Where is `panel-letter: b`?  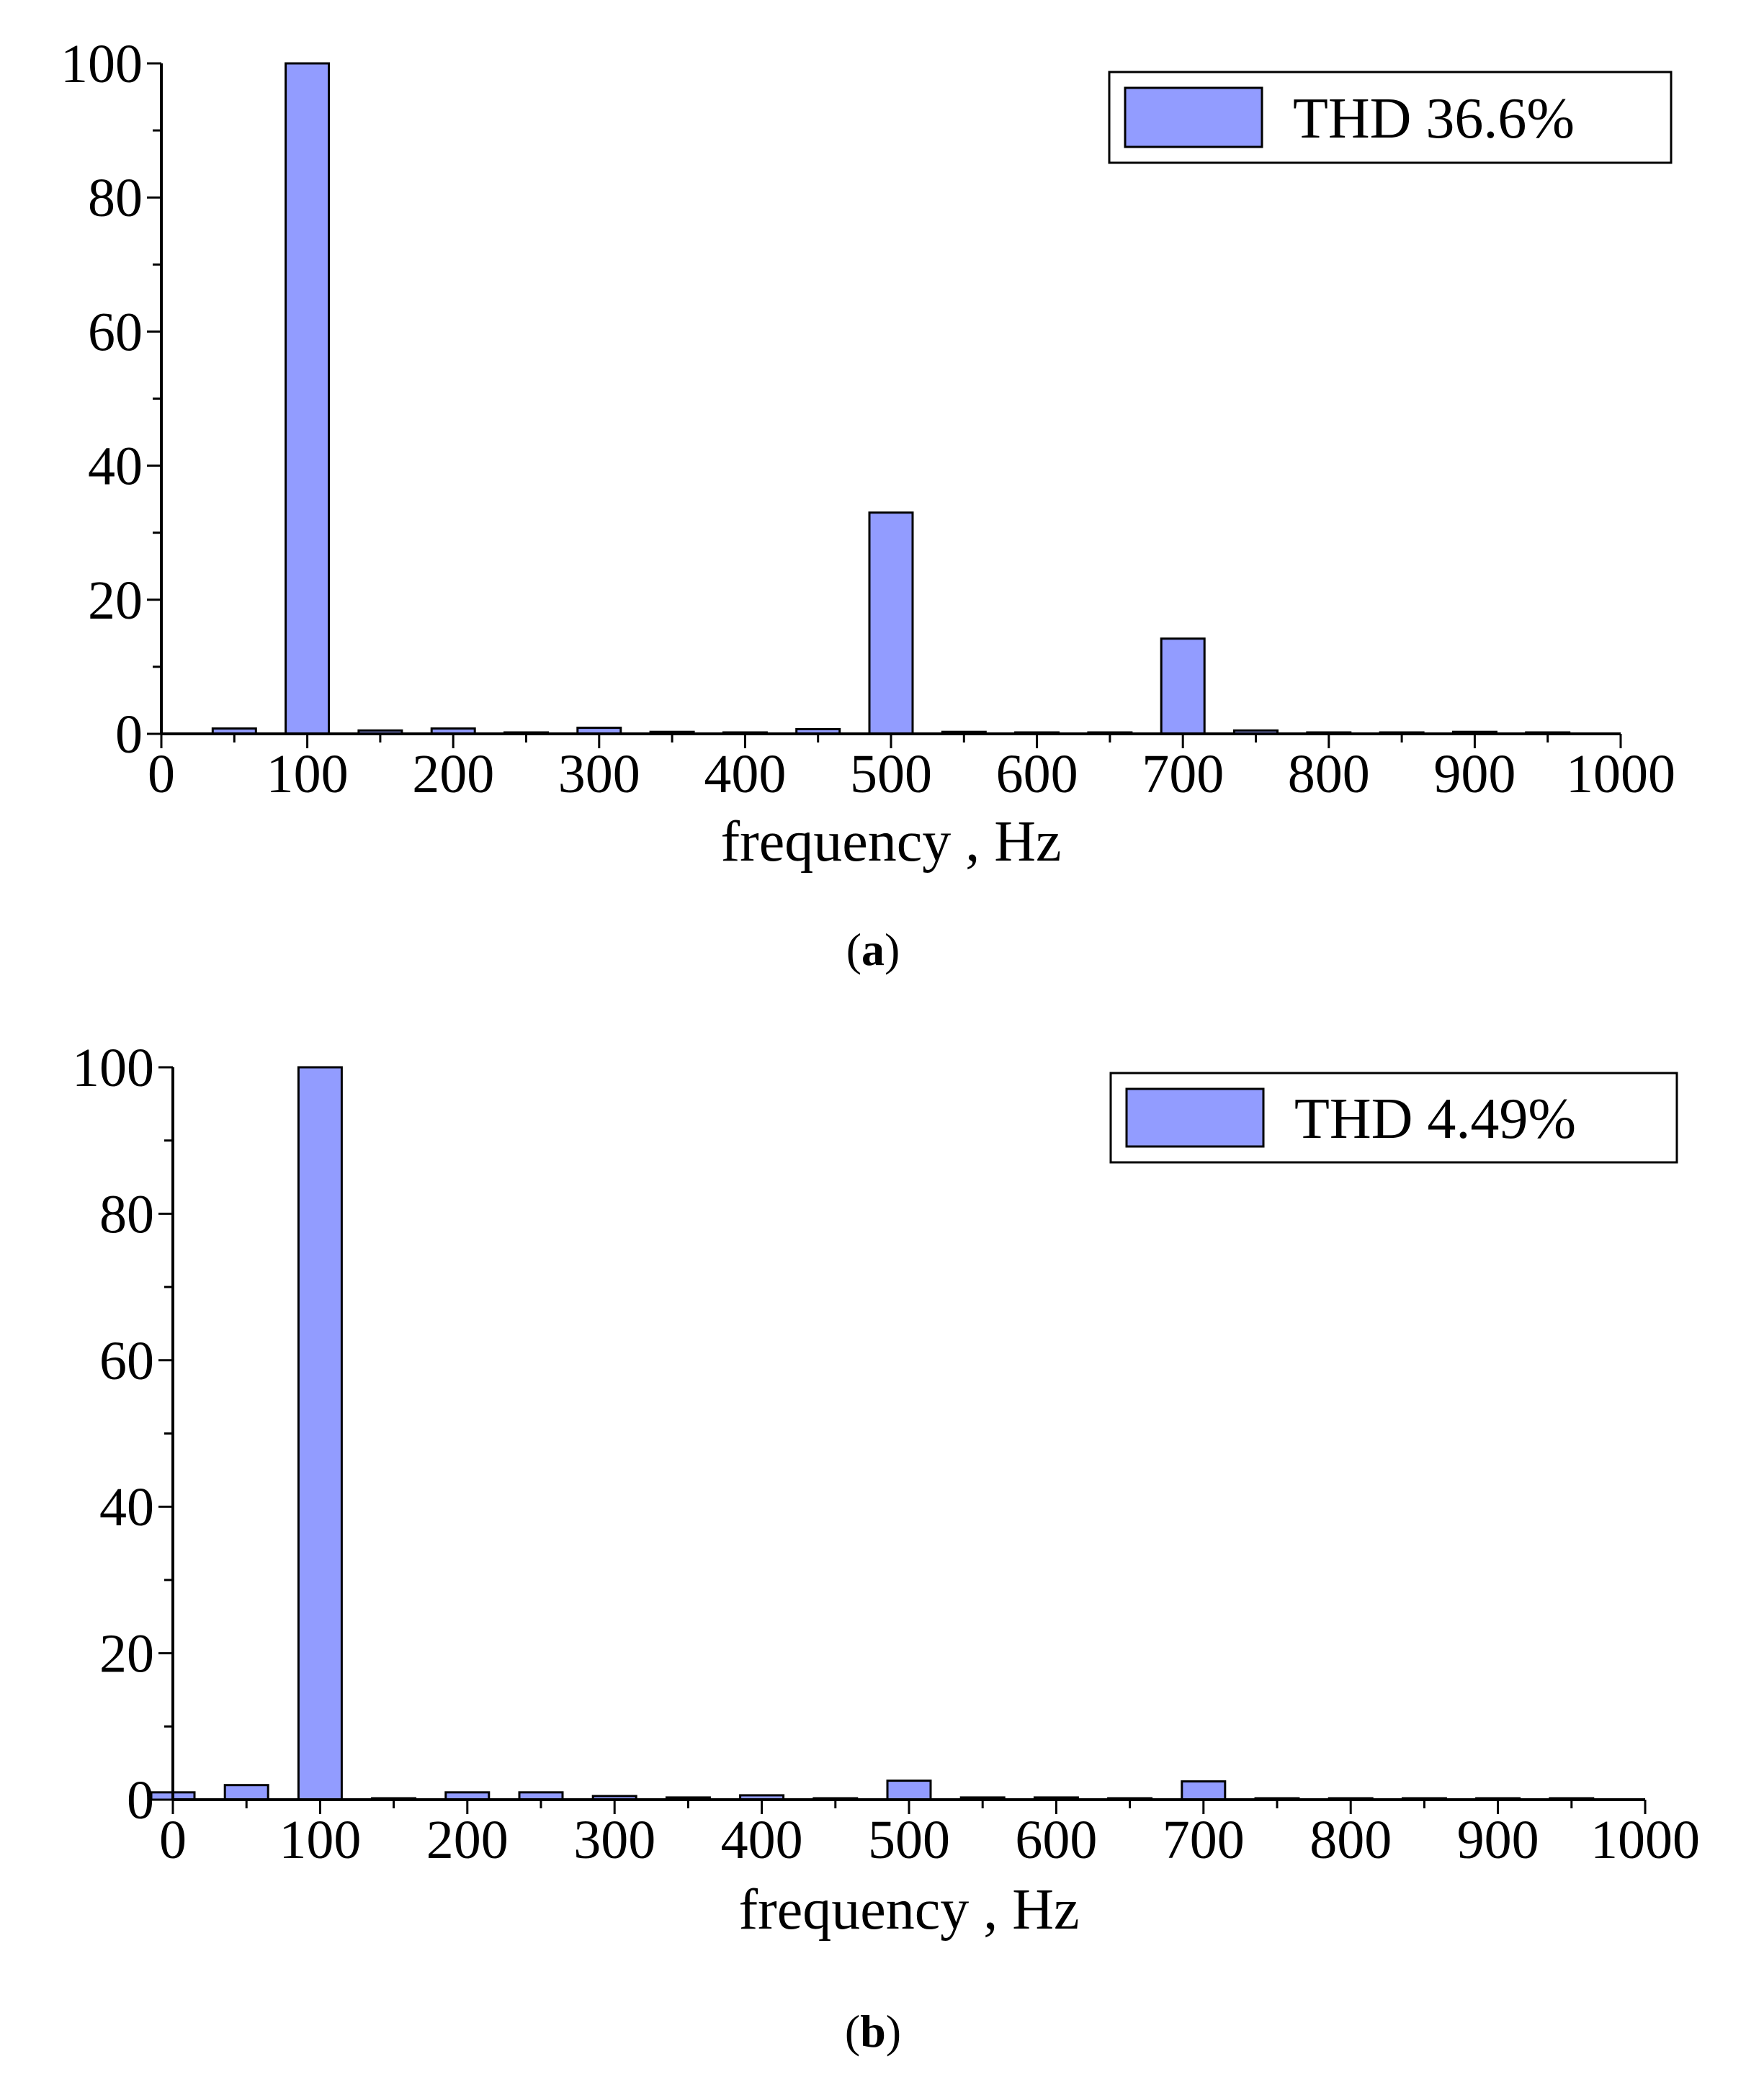
panel-letter: b is located at coordinates (873, 2032).